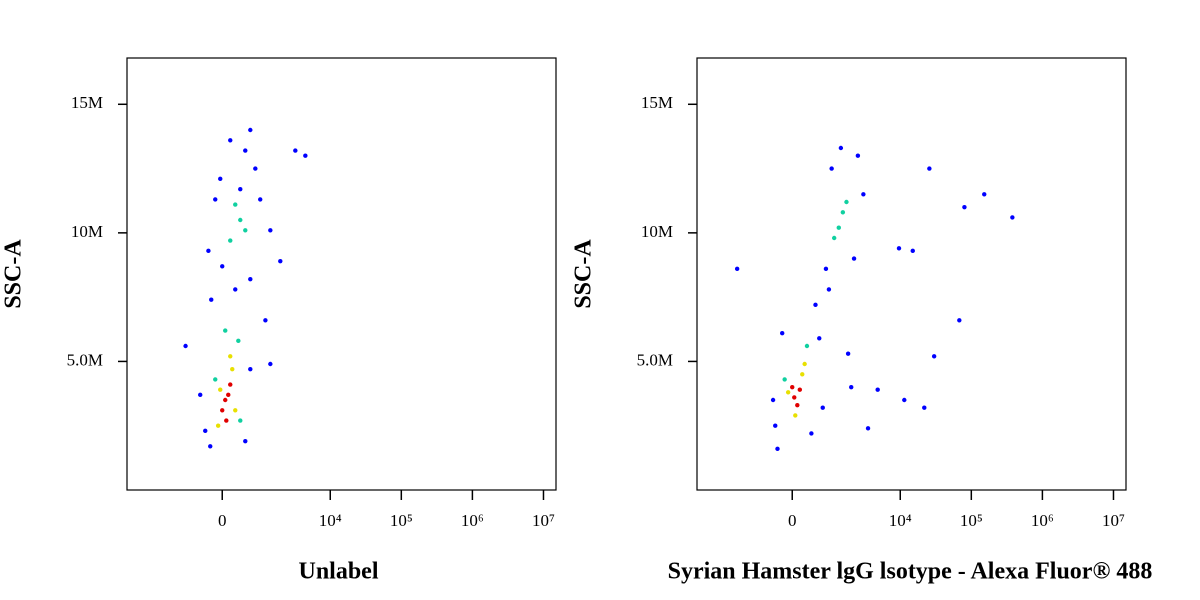 This screenshot has width=1200, height=600. What do you see at coordinates (971, 520) in the screenshot?
I see `x-tick-label: 10⁵` at bounding box center [971, 520].